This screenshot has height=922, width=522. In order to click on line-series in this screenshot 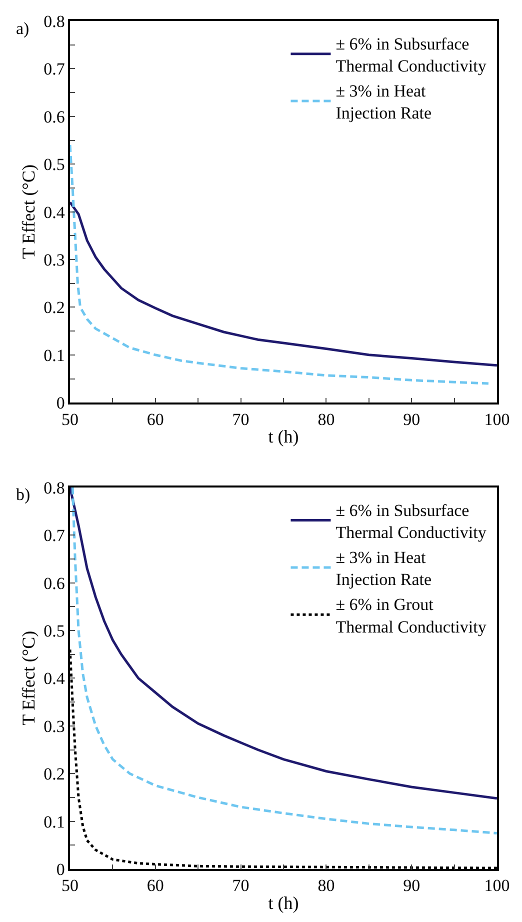, I will do `click(283, 284)`.